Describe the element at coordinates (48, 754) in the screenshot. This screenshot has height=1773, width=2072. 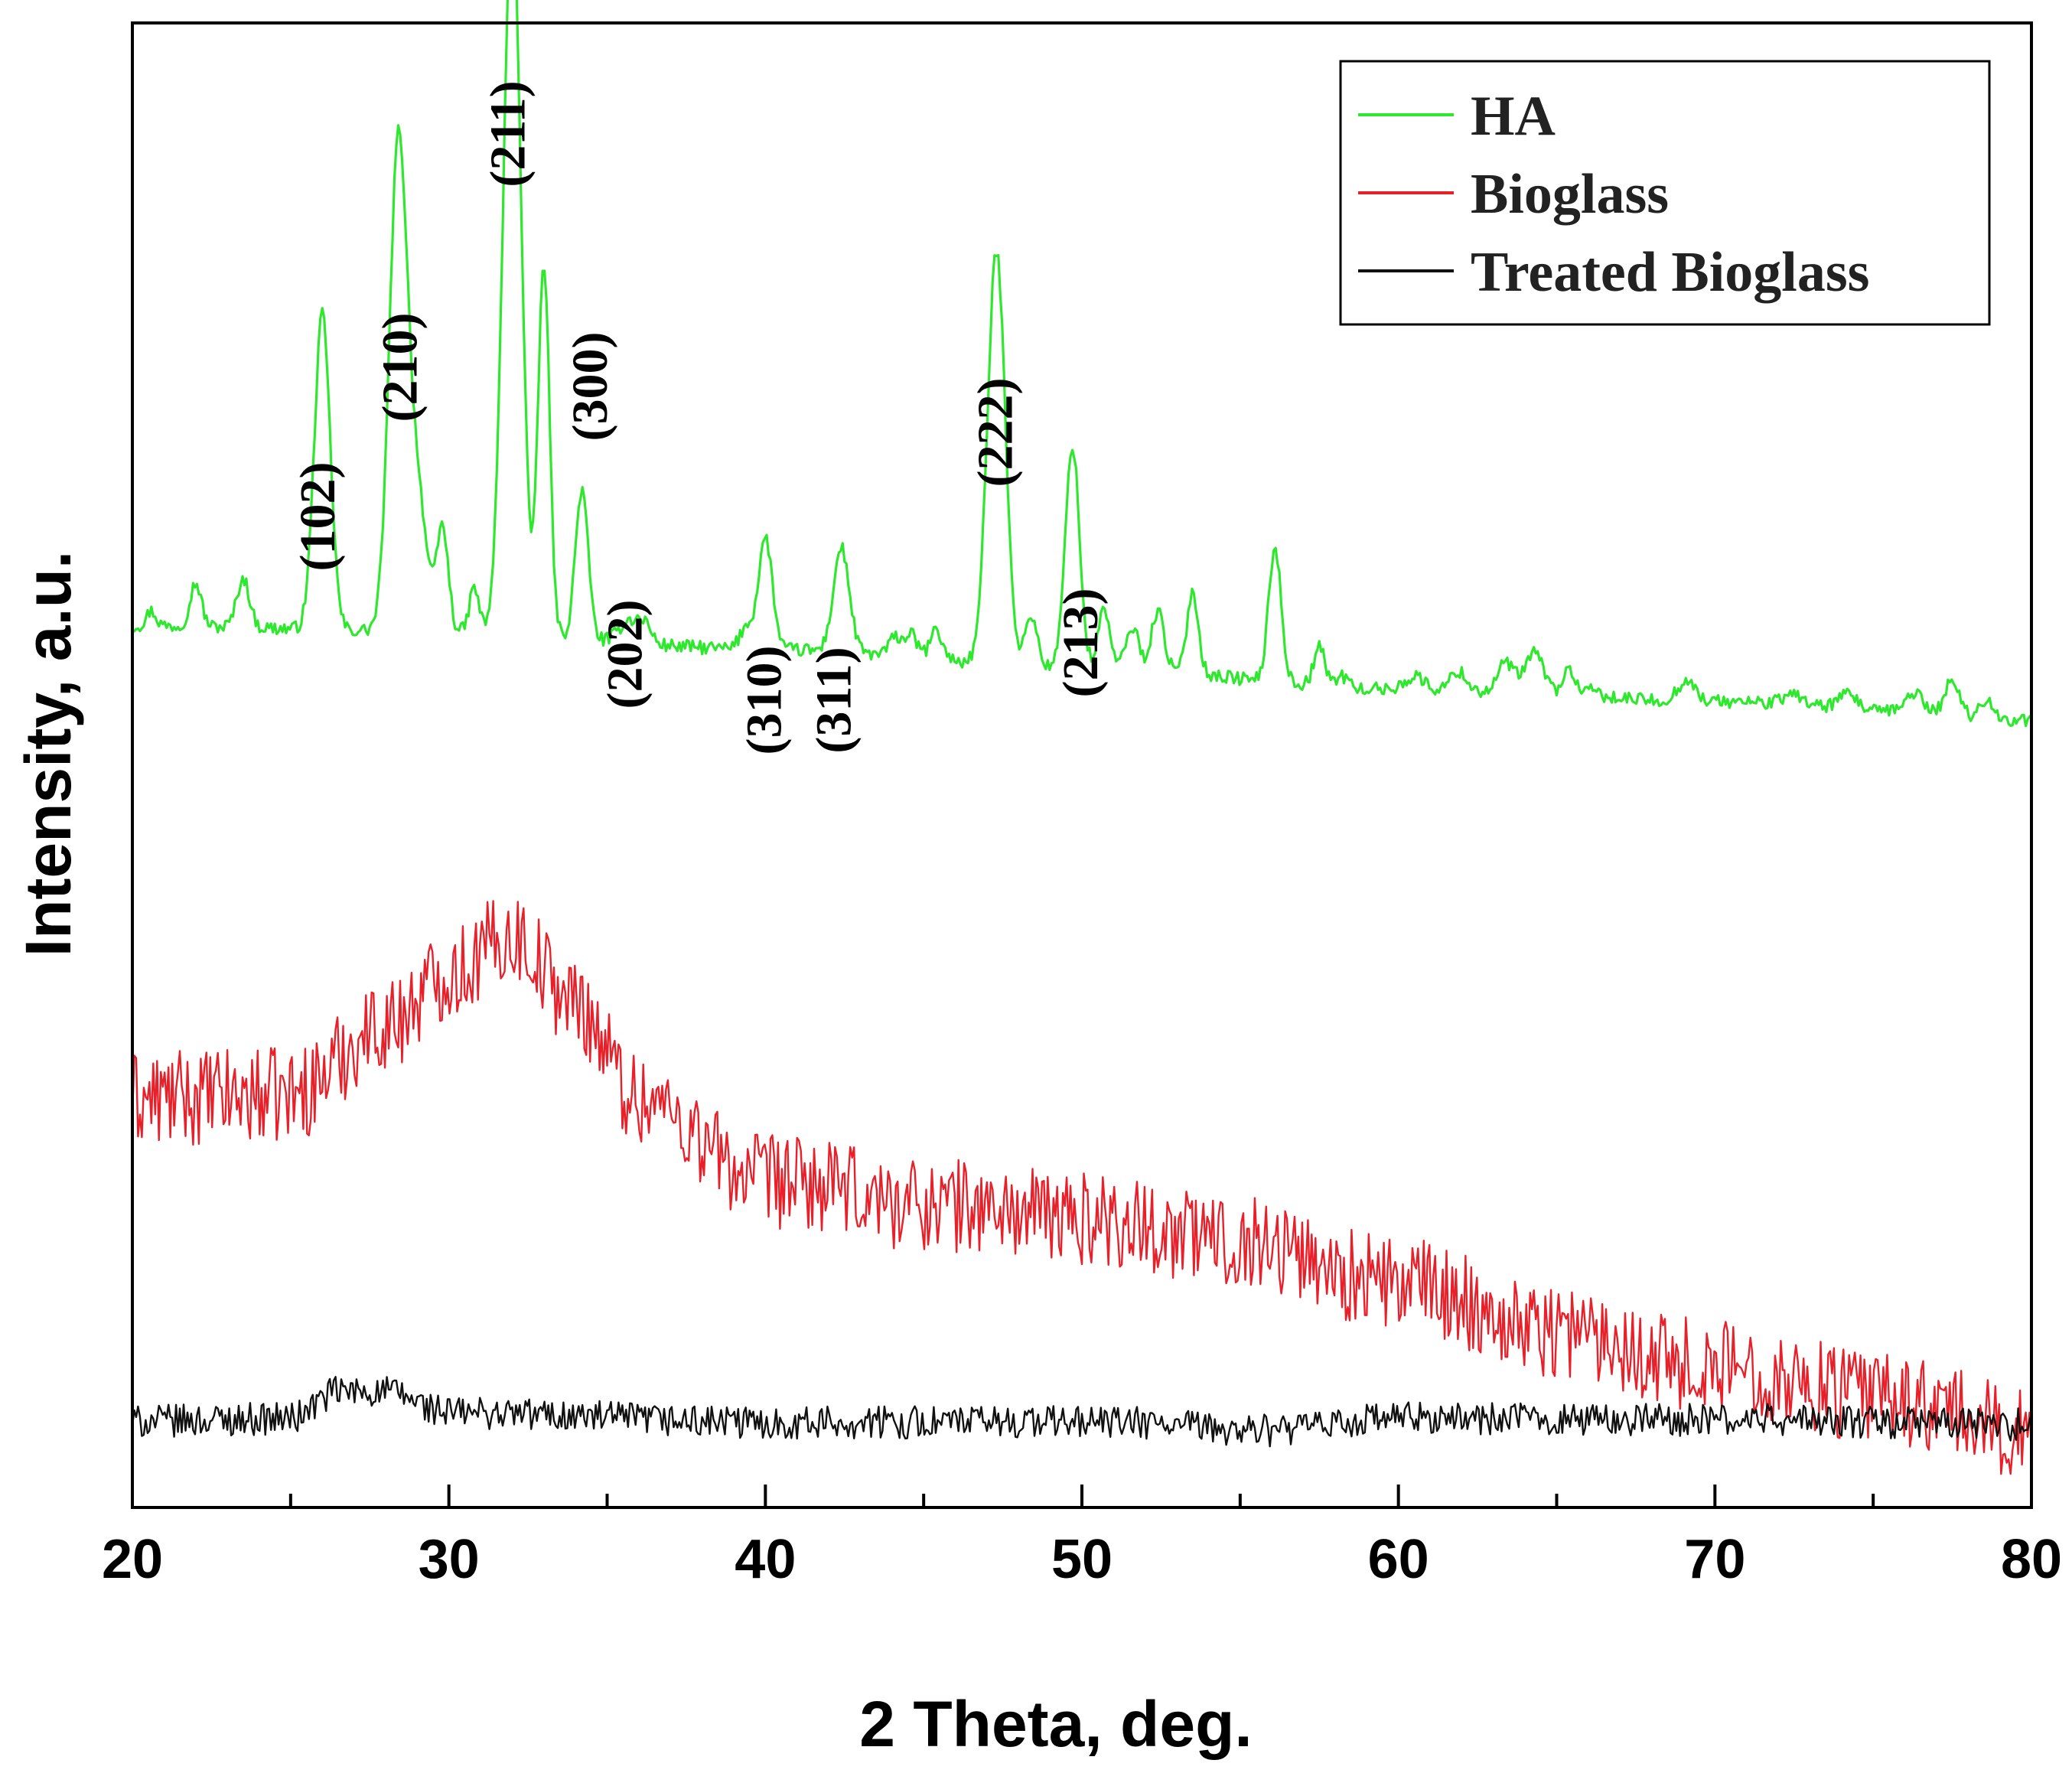
I see `y-axis-title: Intensity, a.u.` at that location.